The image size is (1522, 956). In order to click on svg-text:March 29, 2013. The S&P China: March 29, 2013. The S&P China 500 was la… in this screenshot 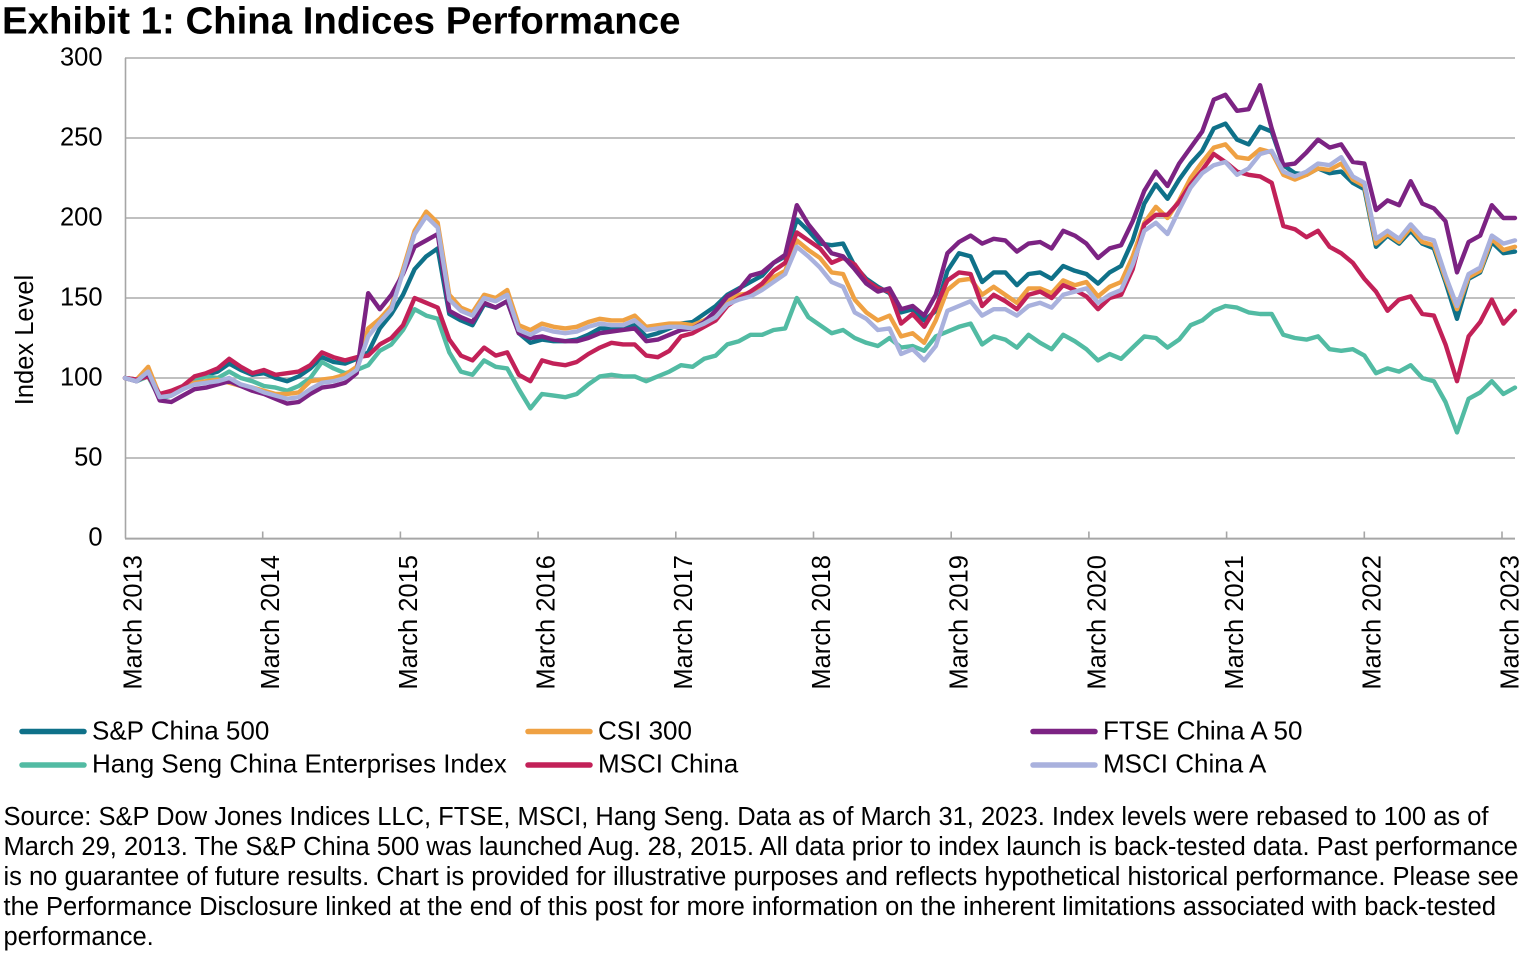, I will do `click(761, 847)`.